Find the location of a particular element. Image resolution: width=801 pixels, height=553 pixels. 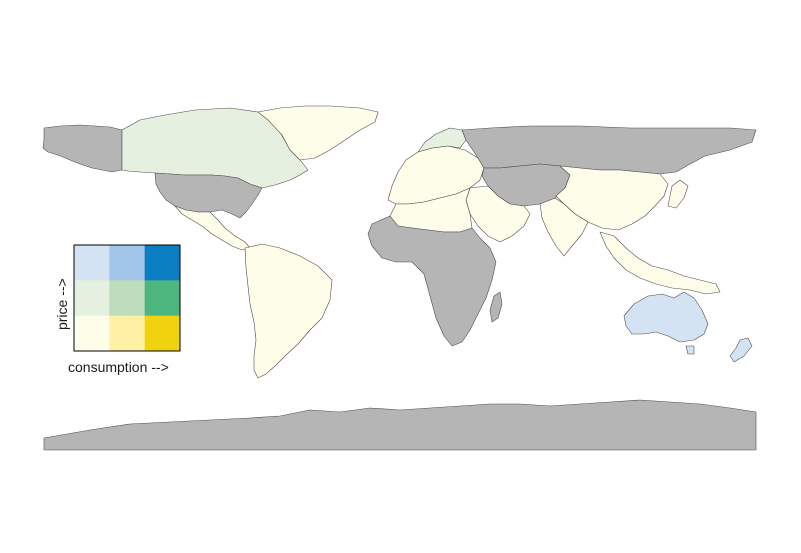

region-japan is located at coordinates (678, 194).